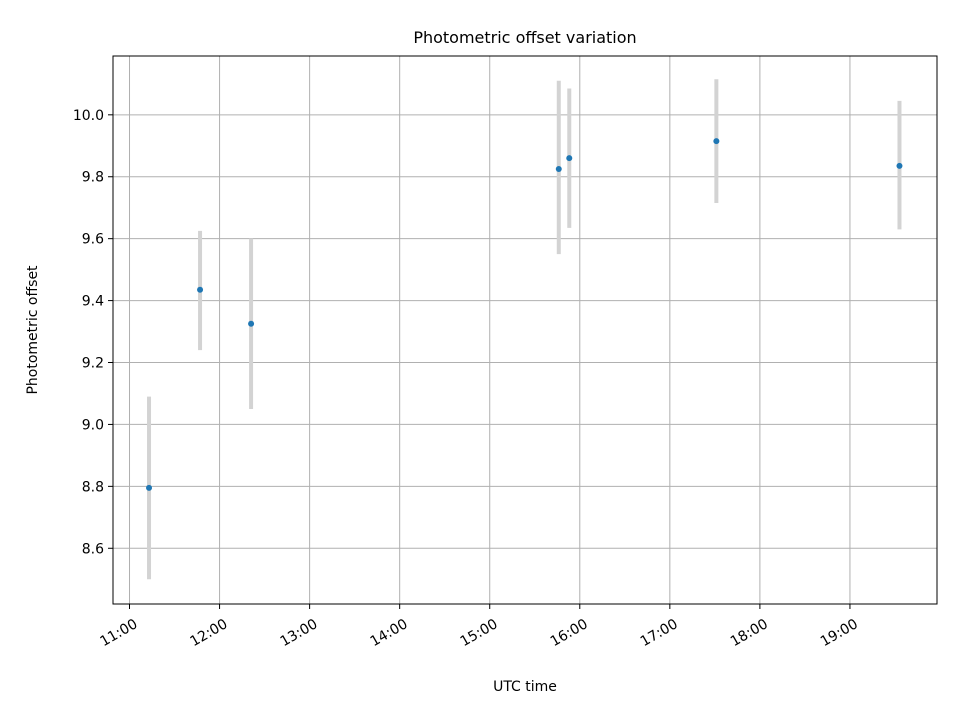 The width and height of the screenshot is (960, 720). What do you see at coordinates (839, 633) in the screenshot?
I see `x-tick-label: 19:00` at bounding box center [839, 633].